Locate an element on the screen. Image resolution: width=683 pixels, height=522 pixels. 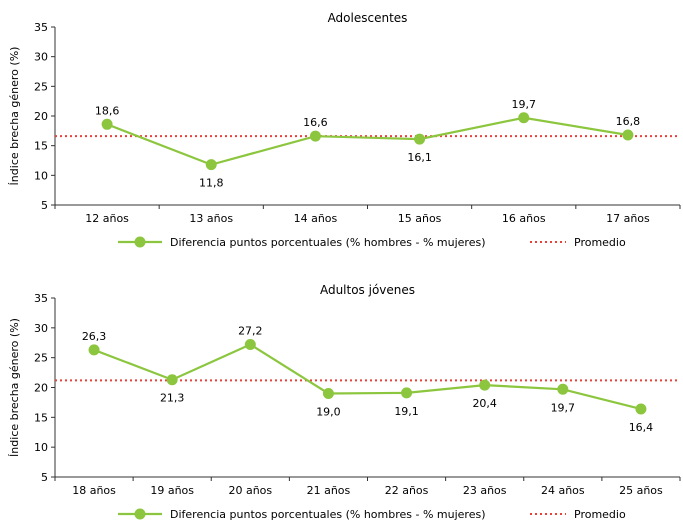
data-label: 21,3 is located at coordinates (172, 398).